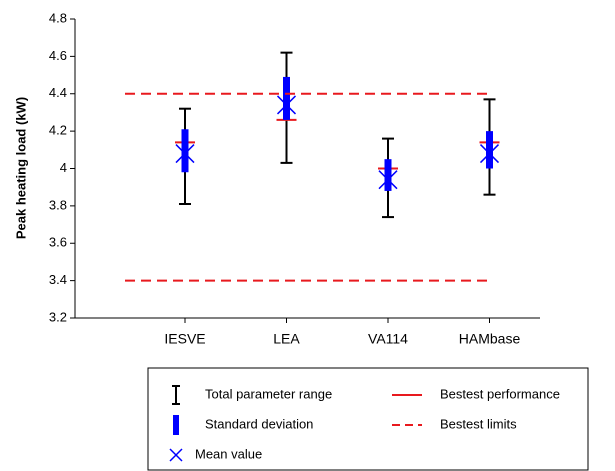  What do you see at coordinates (388, 339) in the screenshot?
I see `x-tick-label: VA114` at bounding box center [388, 339].